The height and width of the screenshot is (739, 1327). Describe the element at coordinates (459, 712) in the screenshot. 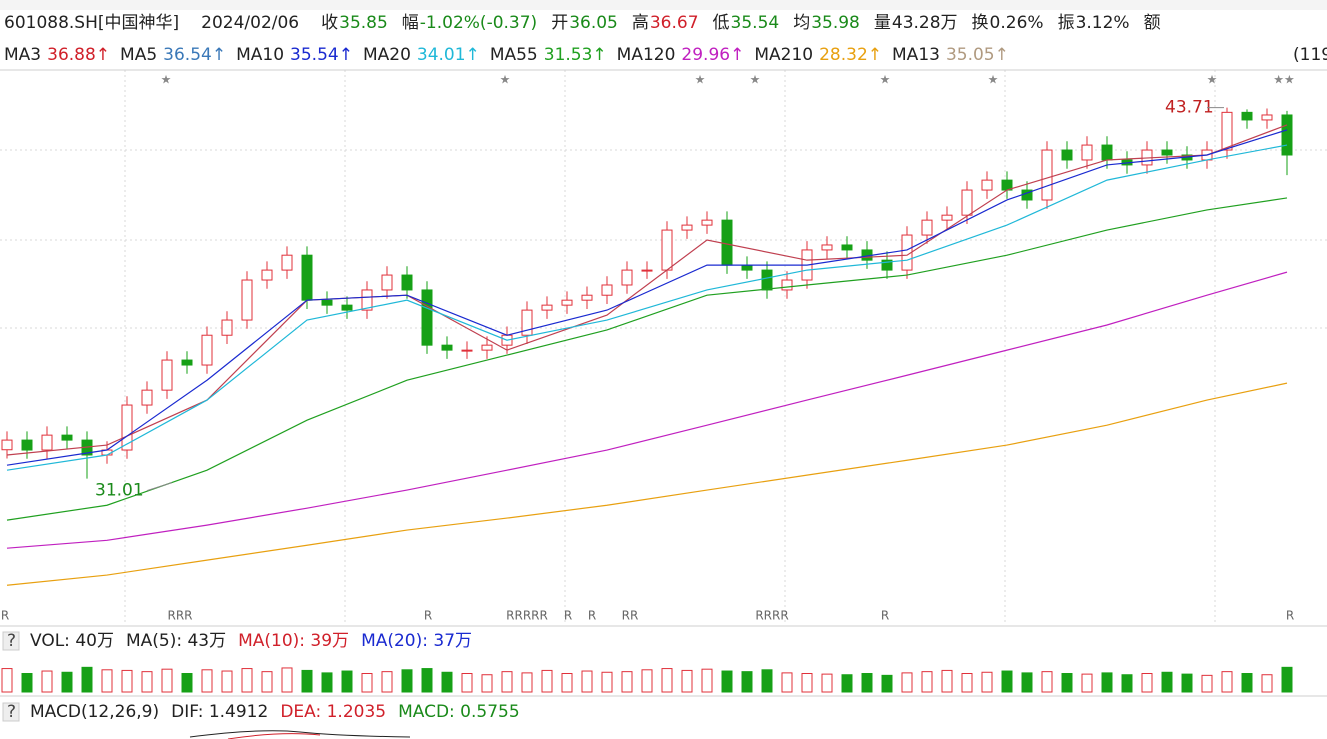

I see `label: MACD: 0.5755` at that location.